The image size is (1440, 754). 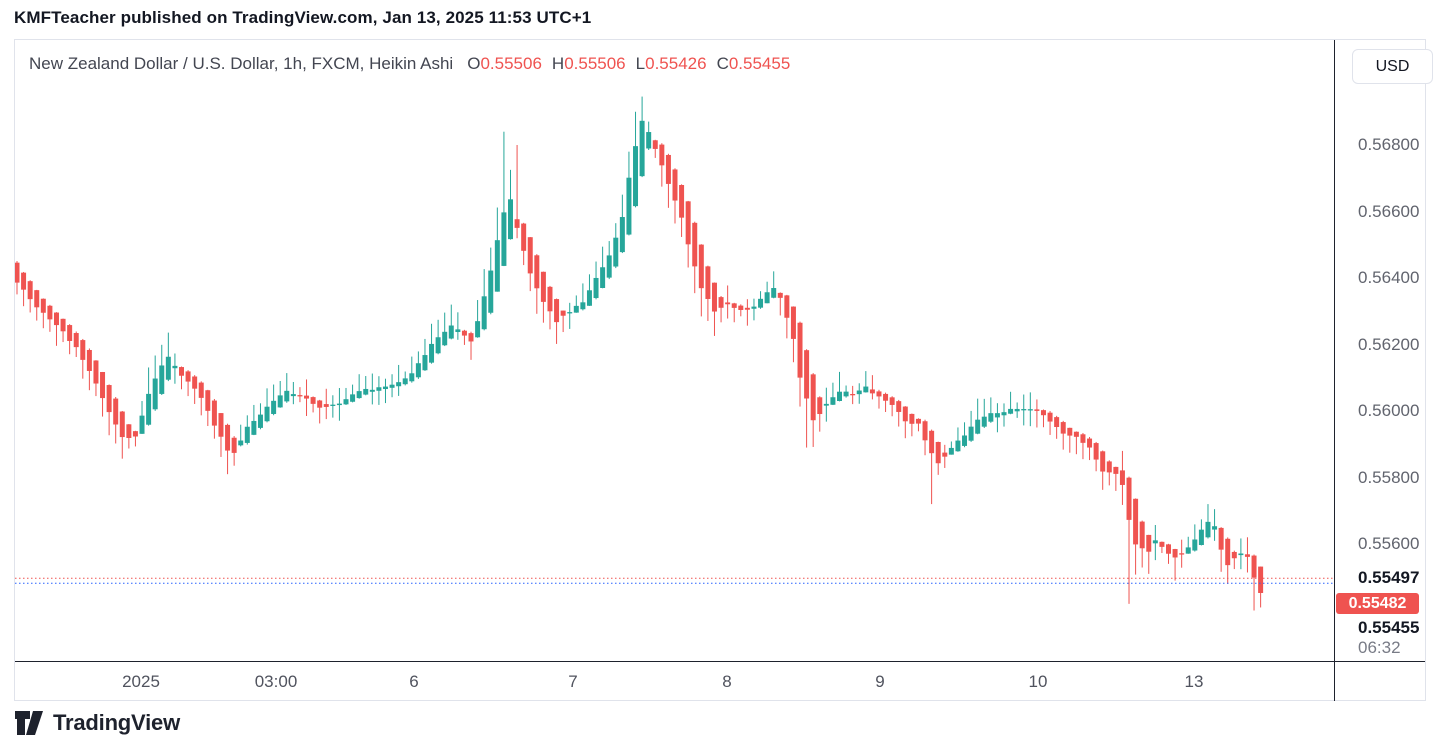 What do you see at coordinates (720, 661) in the screenshot?
I see `time-axis-separator` at bounding box center [720, 661].